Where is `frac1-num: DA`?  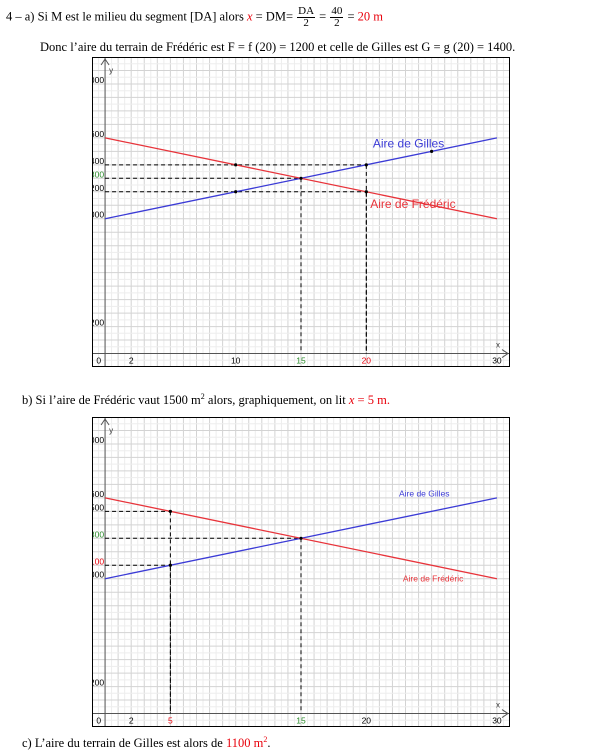
frac1-num: DA is located at coordinates (306, 11).